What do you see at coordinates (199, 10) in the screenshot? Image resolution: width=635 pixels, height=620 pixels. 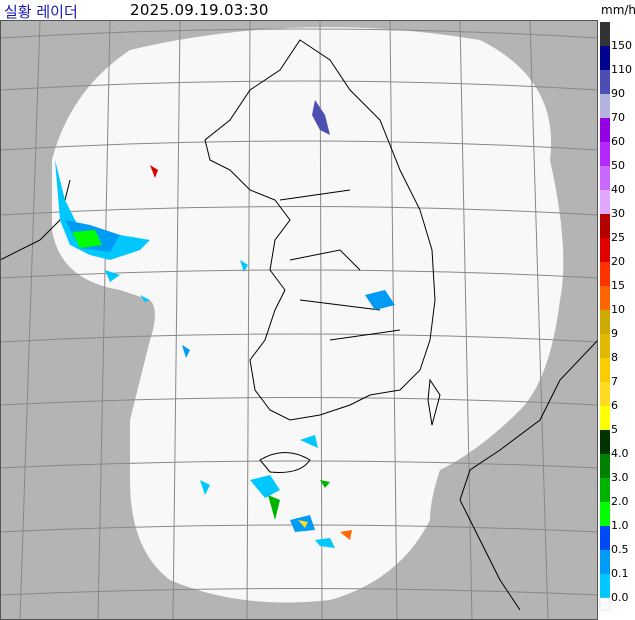 I see `timestamp: 2025.09.19.03:30` at bounding box center [199, 10].